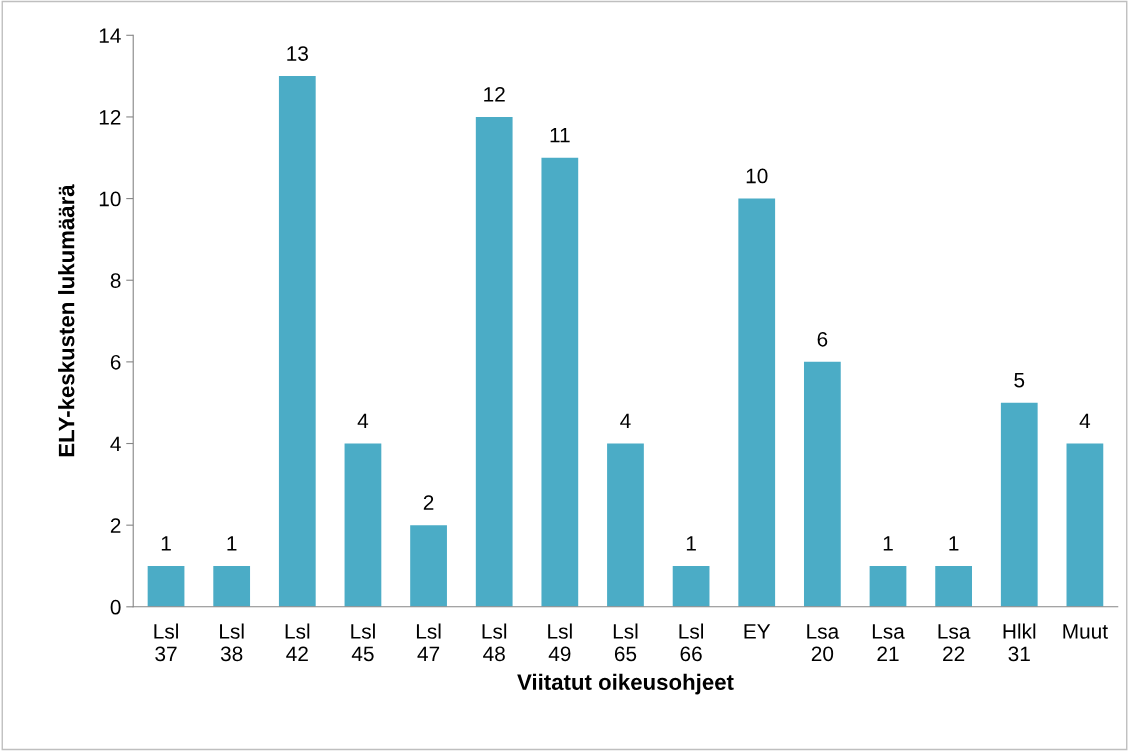 Image resolution: width=1129 pixels, height=751 pixels. I want to click on y-tick-label: 2, so click(115, 525).